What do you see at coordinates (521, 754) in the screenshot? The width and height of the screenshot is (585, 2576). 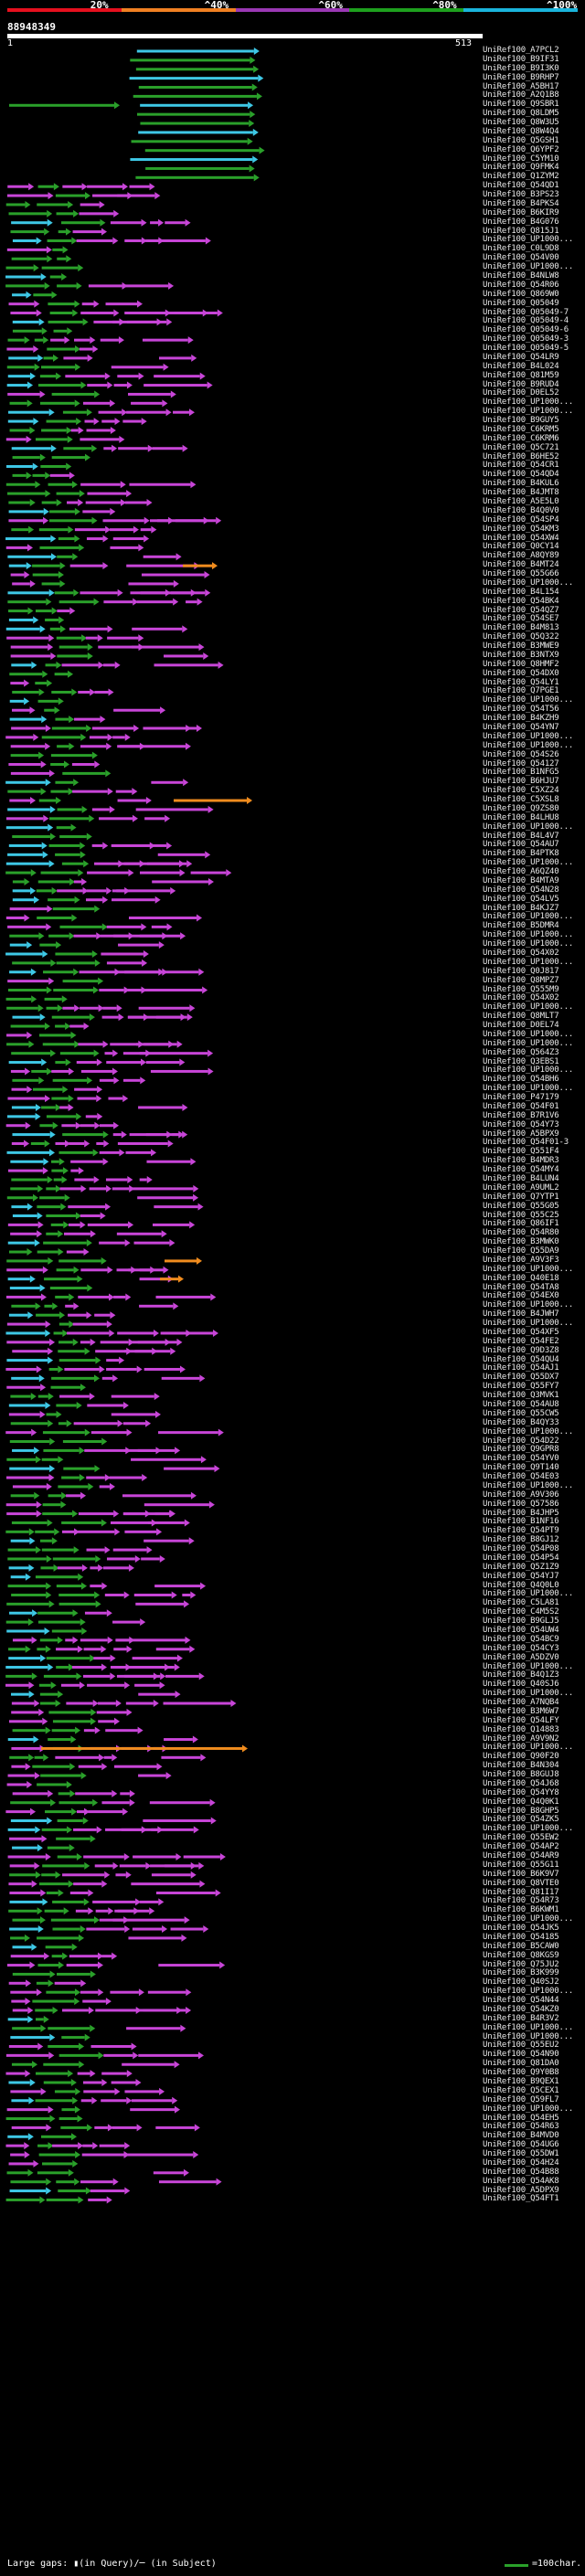 I see `hit-label: UniRef100_Q54S26` at bounding box center [521, 754].